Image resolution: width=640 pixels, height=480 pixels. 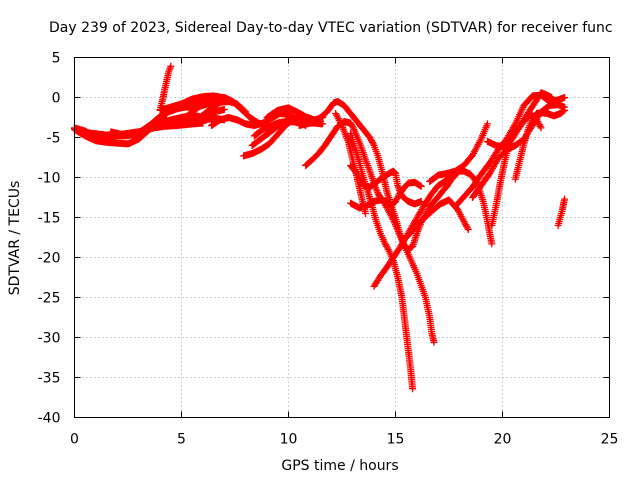 I want to click on x-axis-label: GPS time / hours, so click(x=339, y=466).